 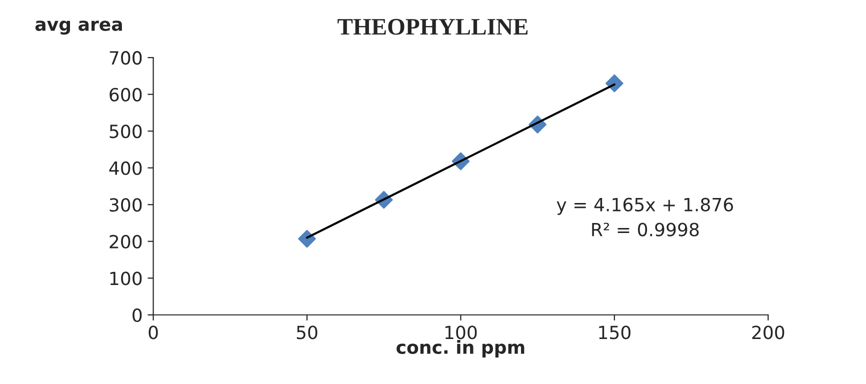 I want to click on y-tick-label: 300, so click(x=126, y=205).